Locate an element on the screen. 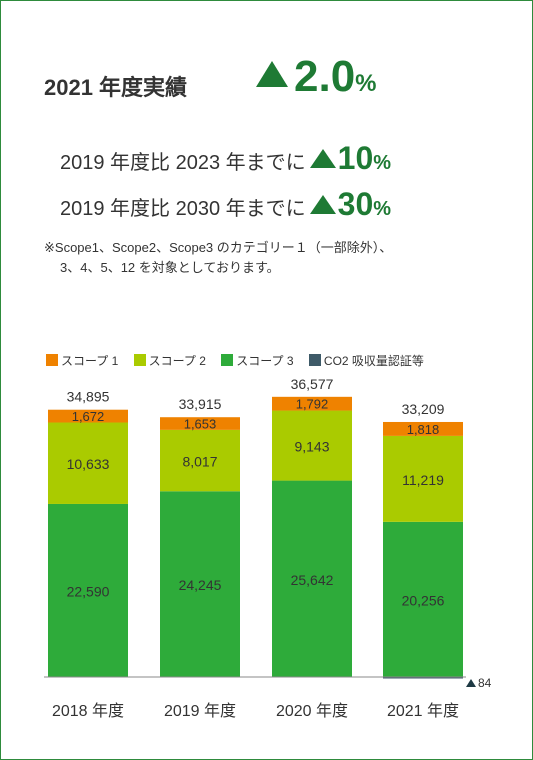 The height and width of the screenshot is (760, 533). data-label: 20,256 is located at coordinates (423, 600).